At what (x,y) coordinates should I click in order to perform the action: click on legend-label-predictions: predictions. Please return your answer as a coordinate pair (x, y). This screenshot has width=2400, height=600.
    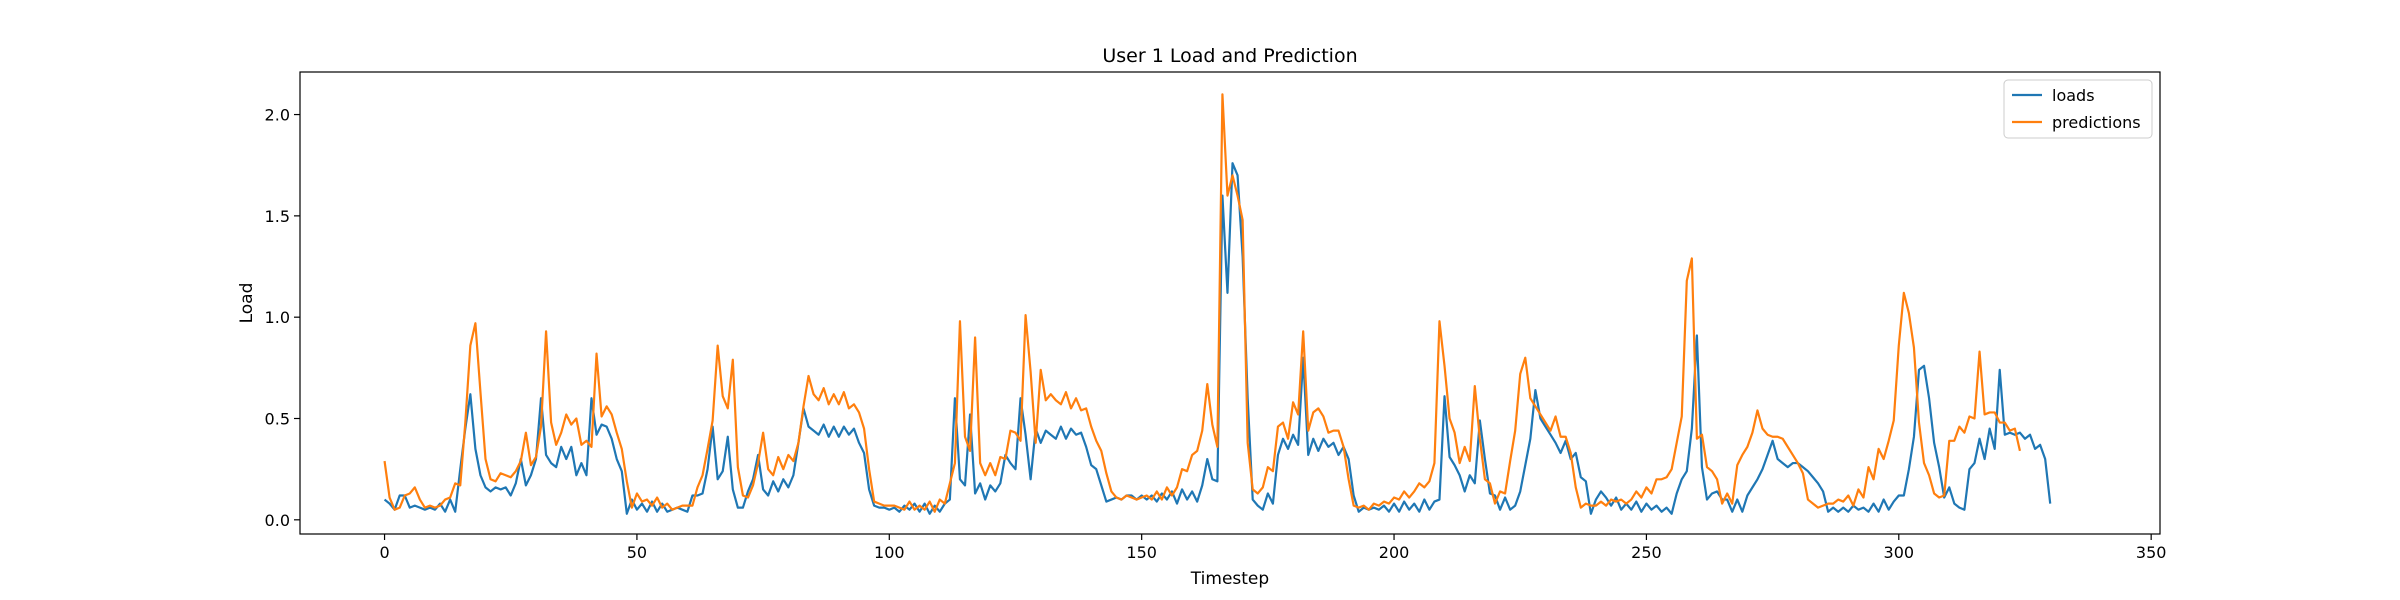
    Looking at the image, I should click on (2096, 122).